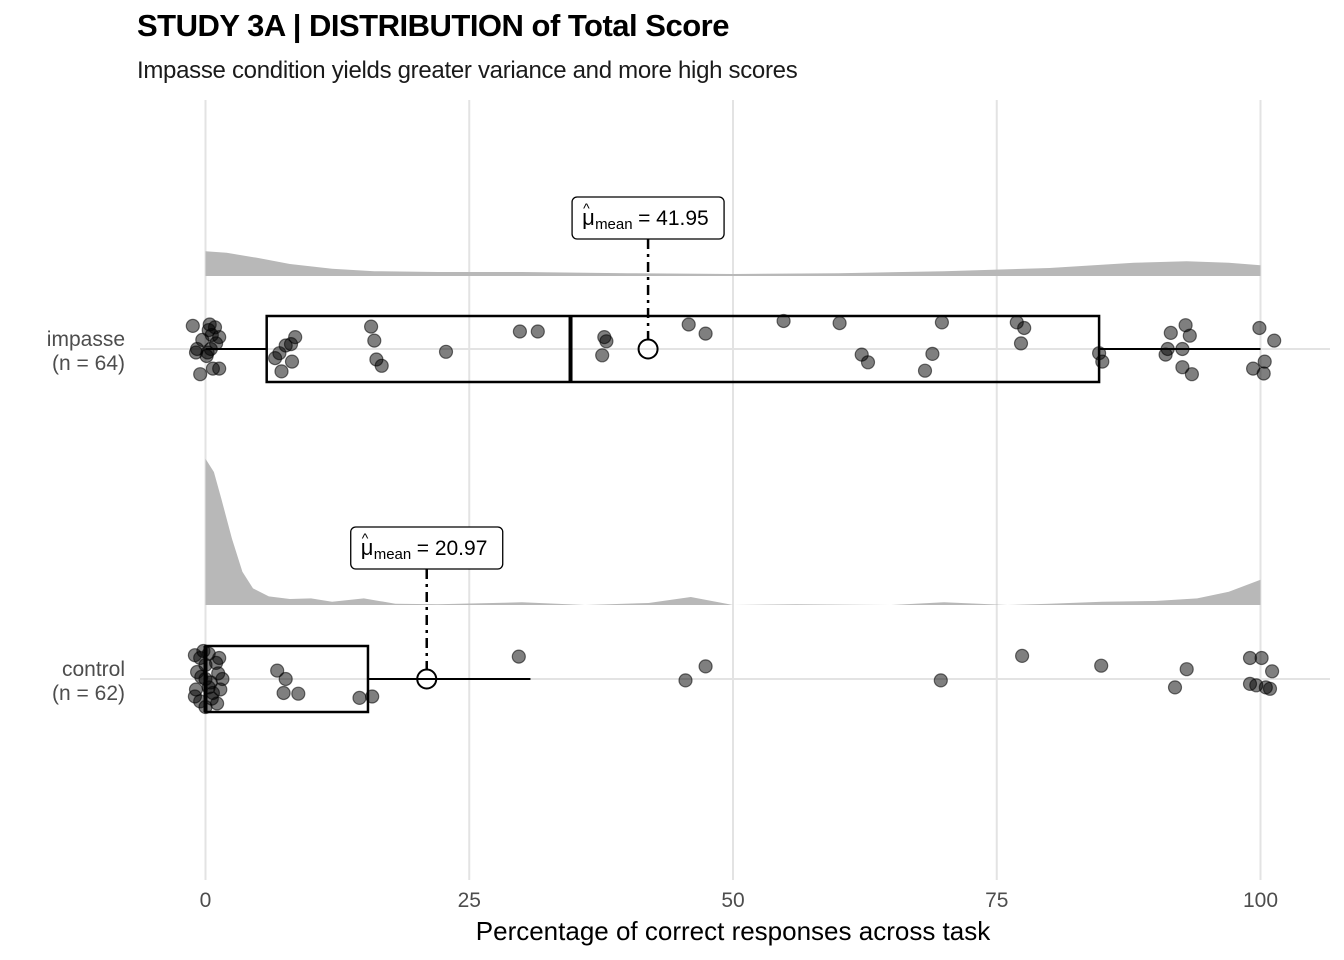 Image resolution: width=1344 pixels, height=960 pixels. What do you see at coordinates (88, 363) in the screenshot?
I see `y-tick-n-impasse: (n = 64)` at bounding box center [88, 363].